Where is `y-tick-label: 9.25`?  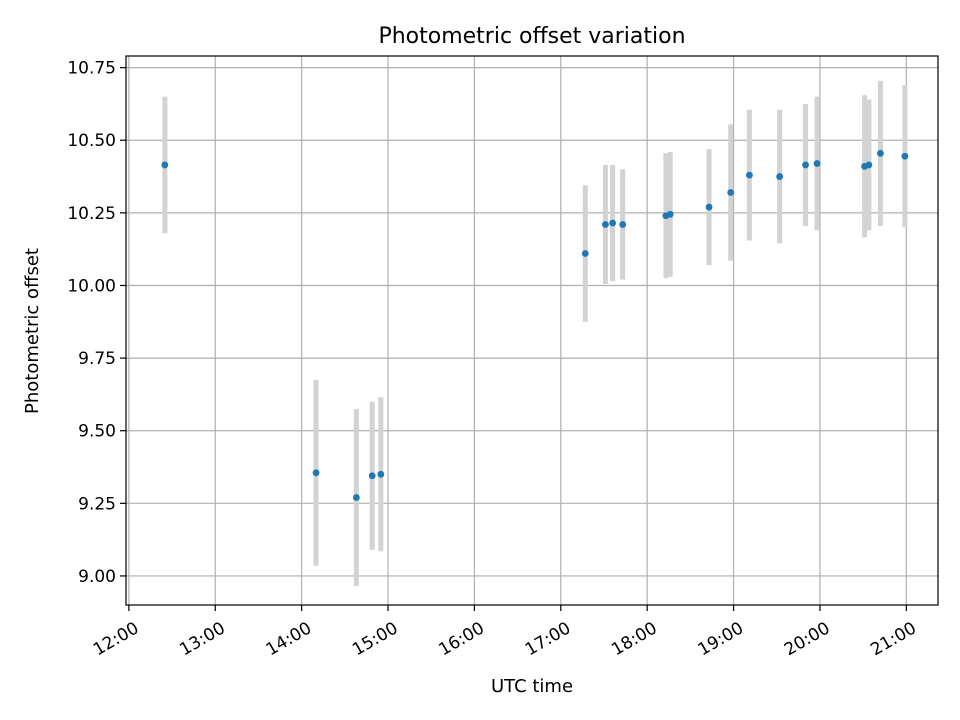 y-tick-label: 9.25 is located at coordinates (97, 504).